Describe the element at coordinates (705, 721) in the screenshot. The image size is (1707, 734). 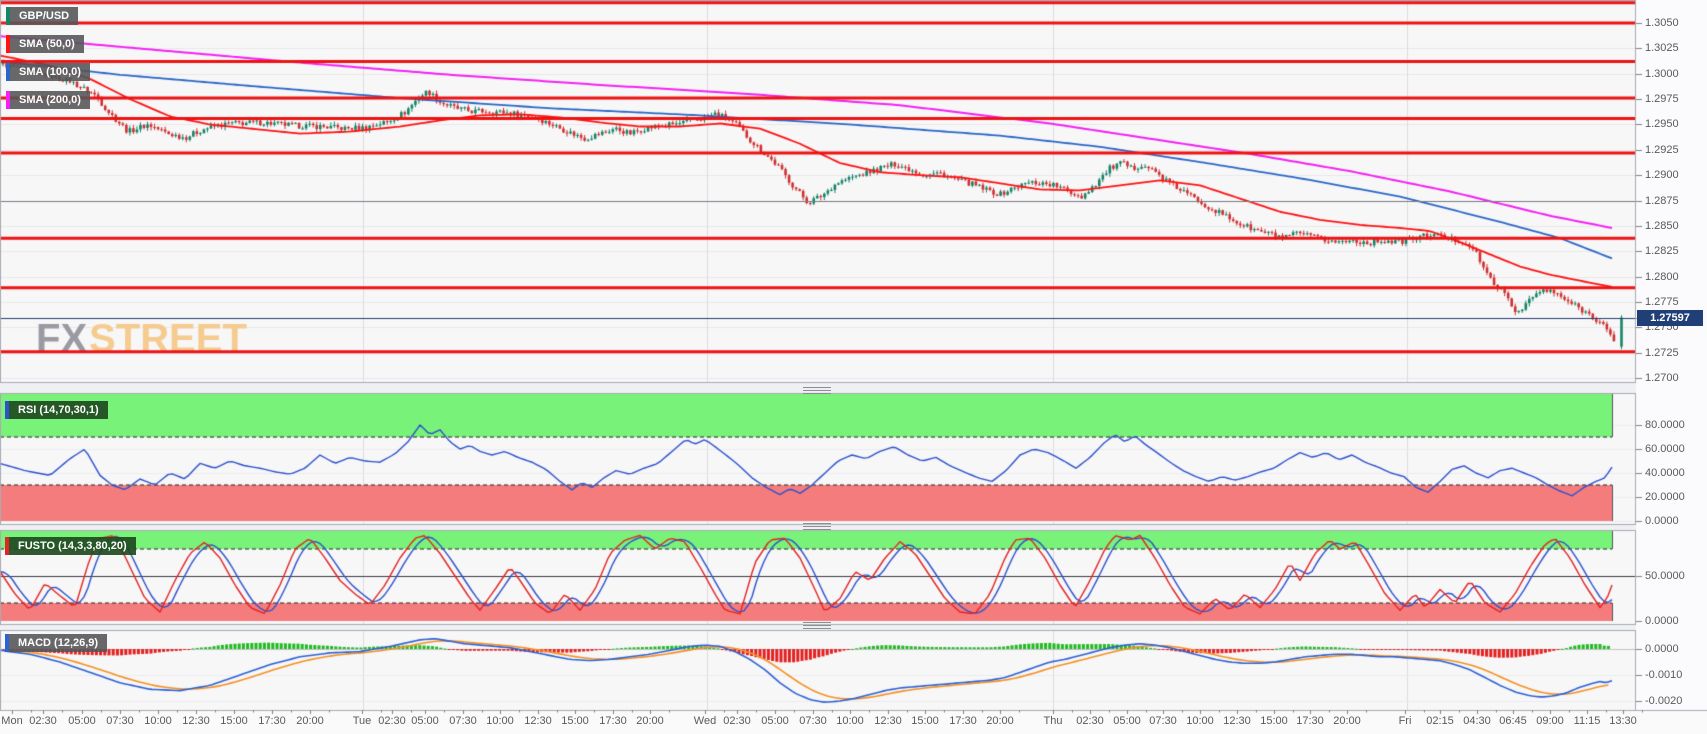
I see `time-axis-label: Wed` at that location.